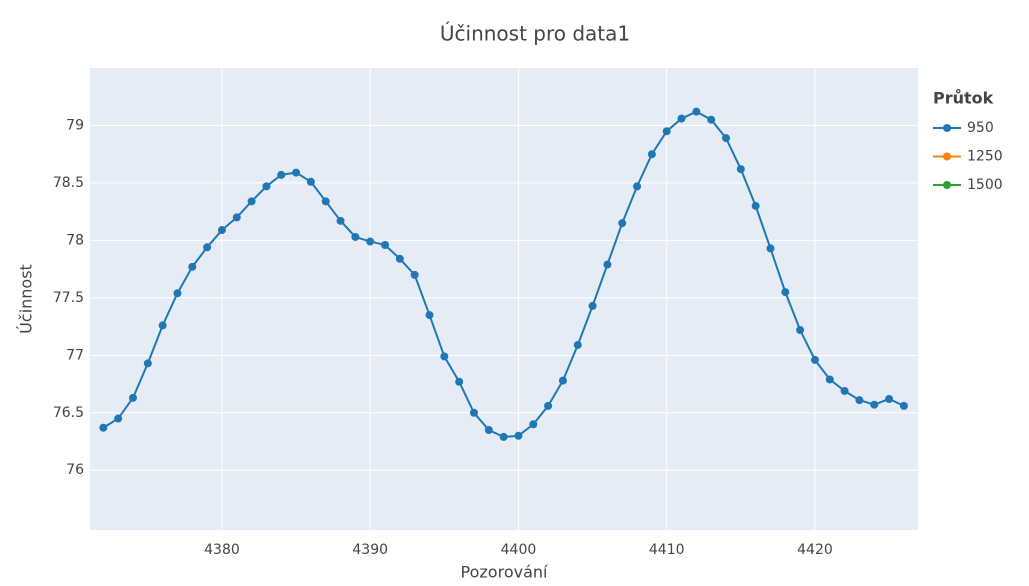 This screenshot has height=586, width=1029. I want to click on y-tick-label: 77, so click(75, 355).